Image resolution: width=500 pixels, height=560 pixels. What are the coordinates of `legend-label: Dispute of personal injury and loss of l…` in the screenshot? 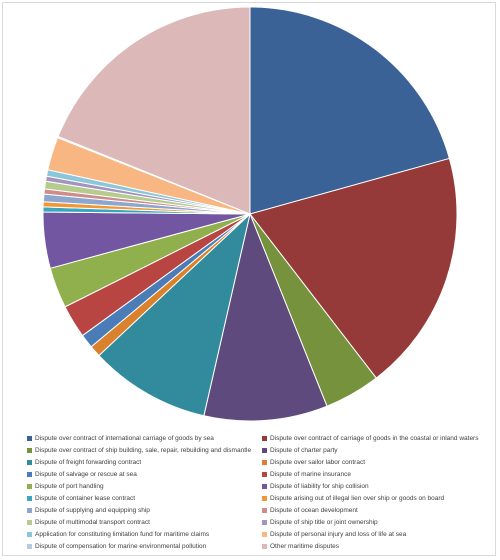 It's located at (338, 534).